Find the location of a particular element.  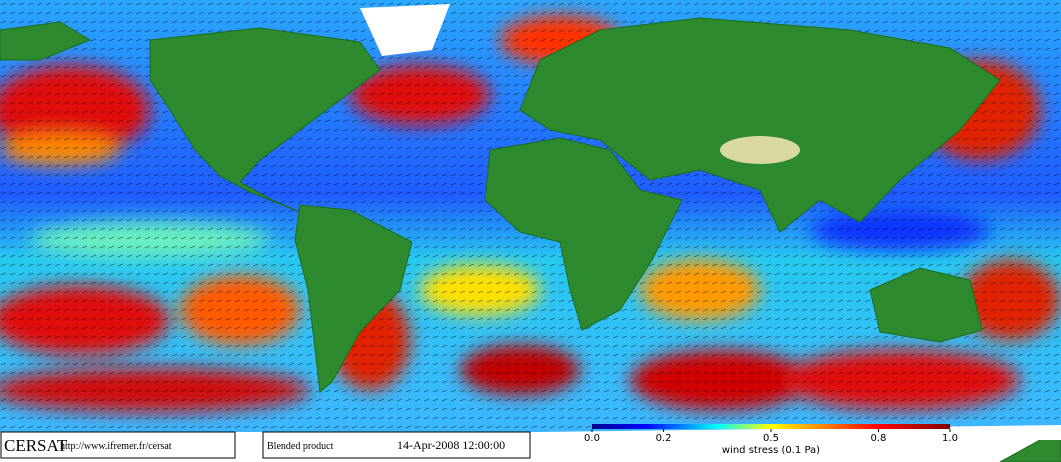

timestamp: 14-Apr-2008 12:00:00 is located at coordinates (451, 445).